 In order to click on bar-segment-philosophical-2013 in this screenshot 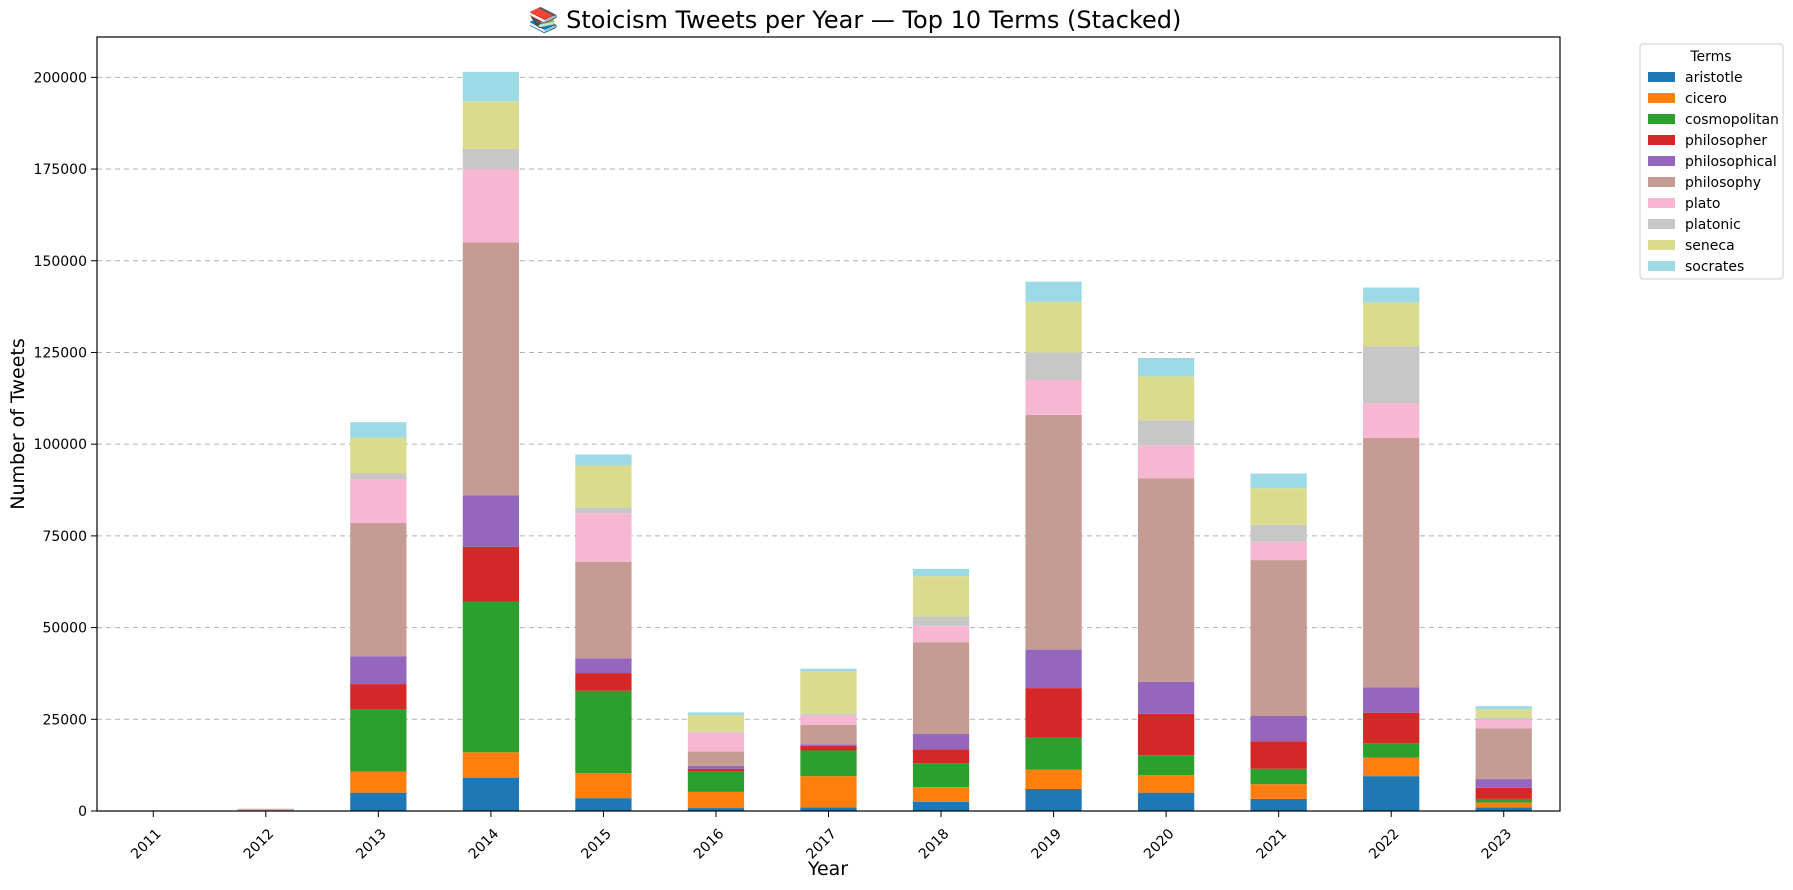, I will do `click(378, 670)`.